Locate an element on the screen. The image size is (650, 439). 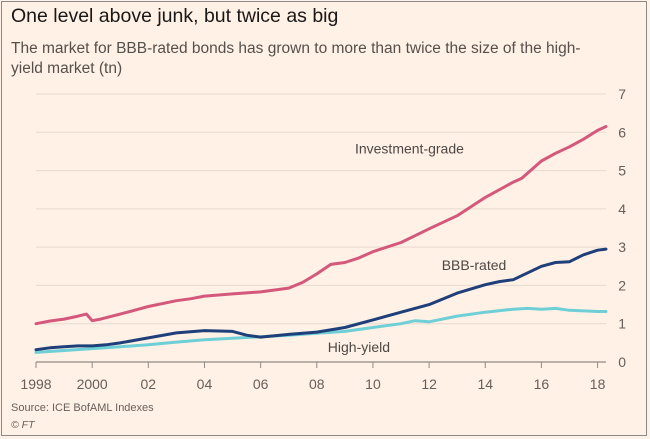
series-label-investment-grade: Investment-grade is located at coordinates (409, 148).